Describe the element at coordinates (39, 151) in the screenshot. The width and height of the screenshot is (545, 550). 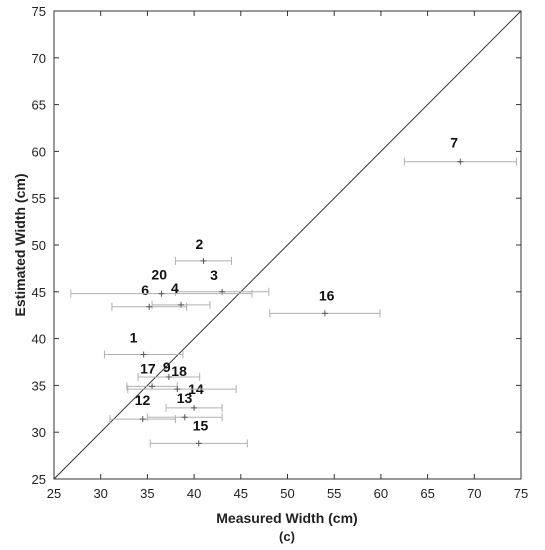
I see `y-tick-label: 60` at that location.